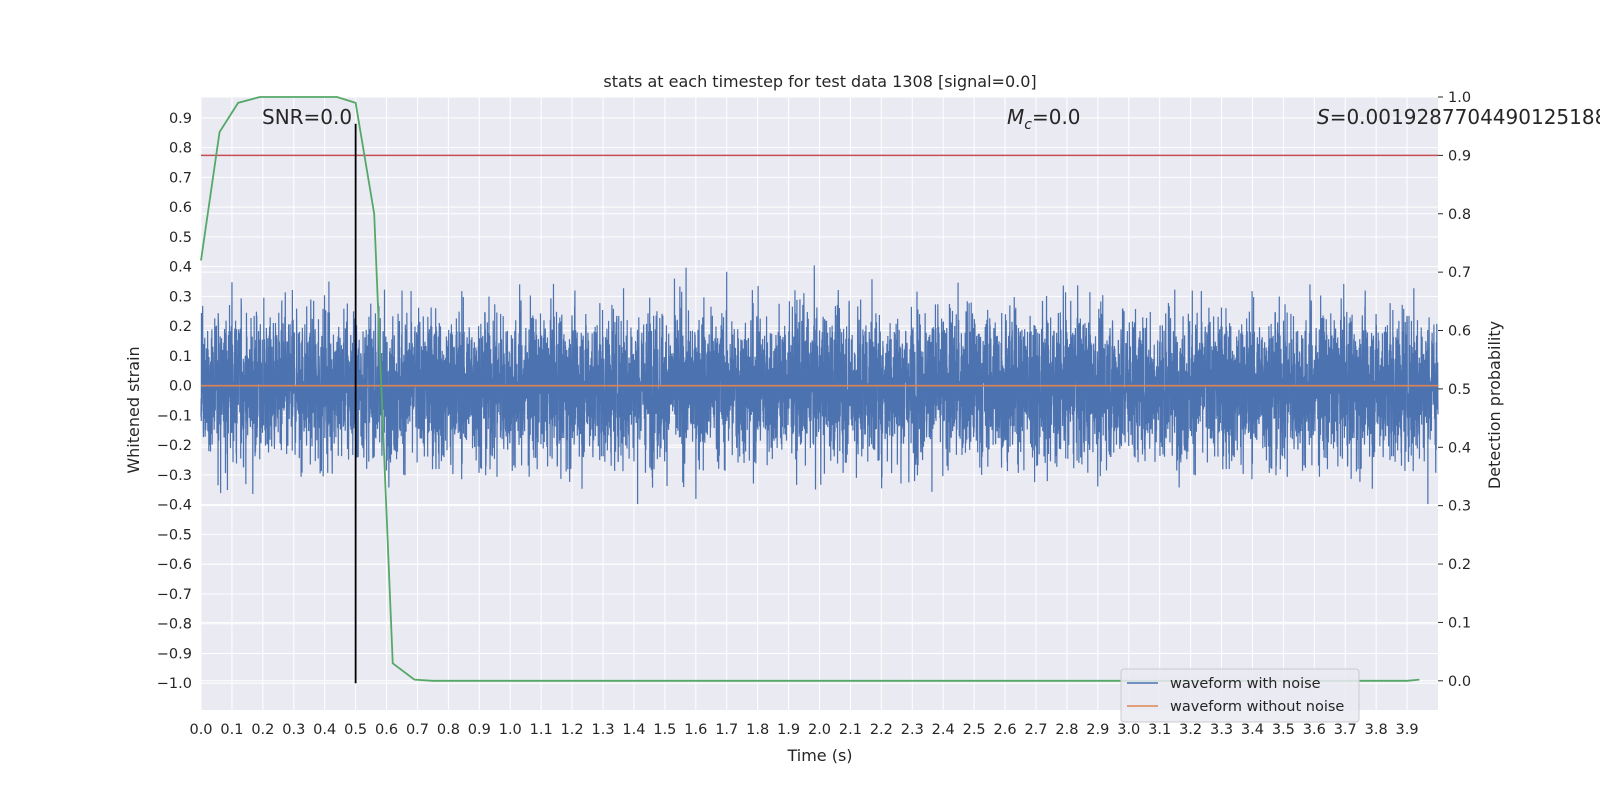 The height and width of the screenshot is (800, 1600). What do you see at coordinates (180, 387) in the screenshot?
I see `y-tick-label: 0.0` at bounding box center [180, 387].